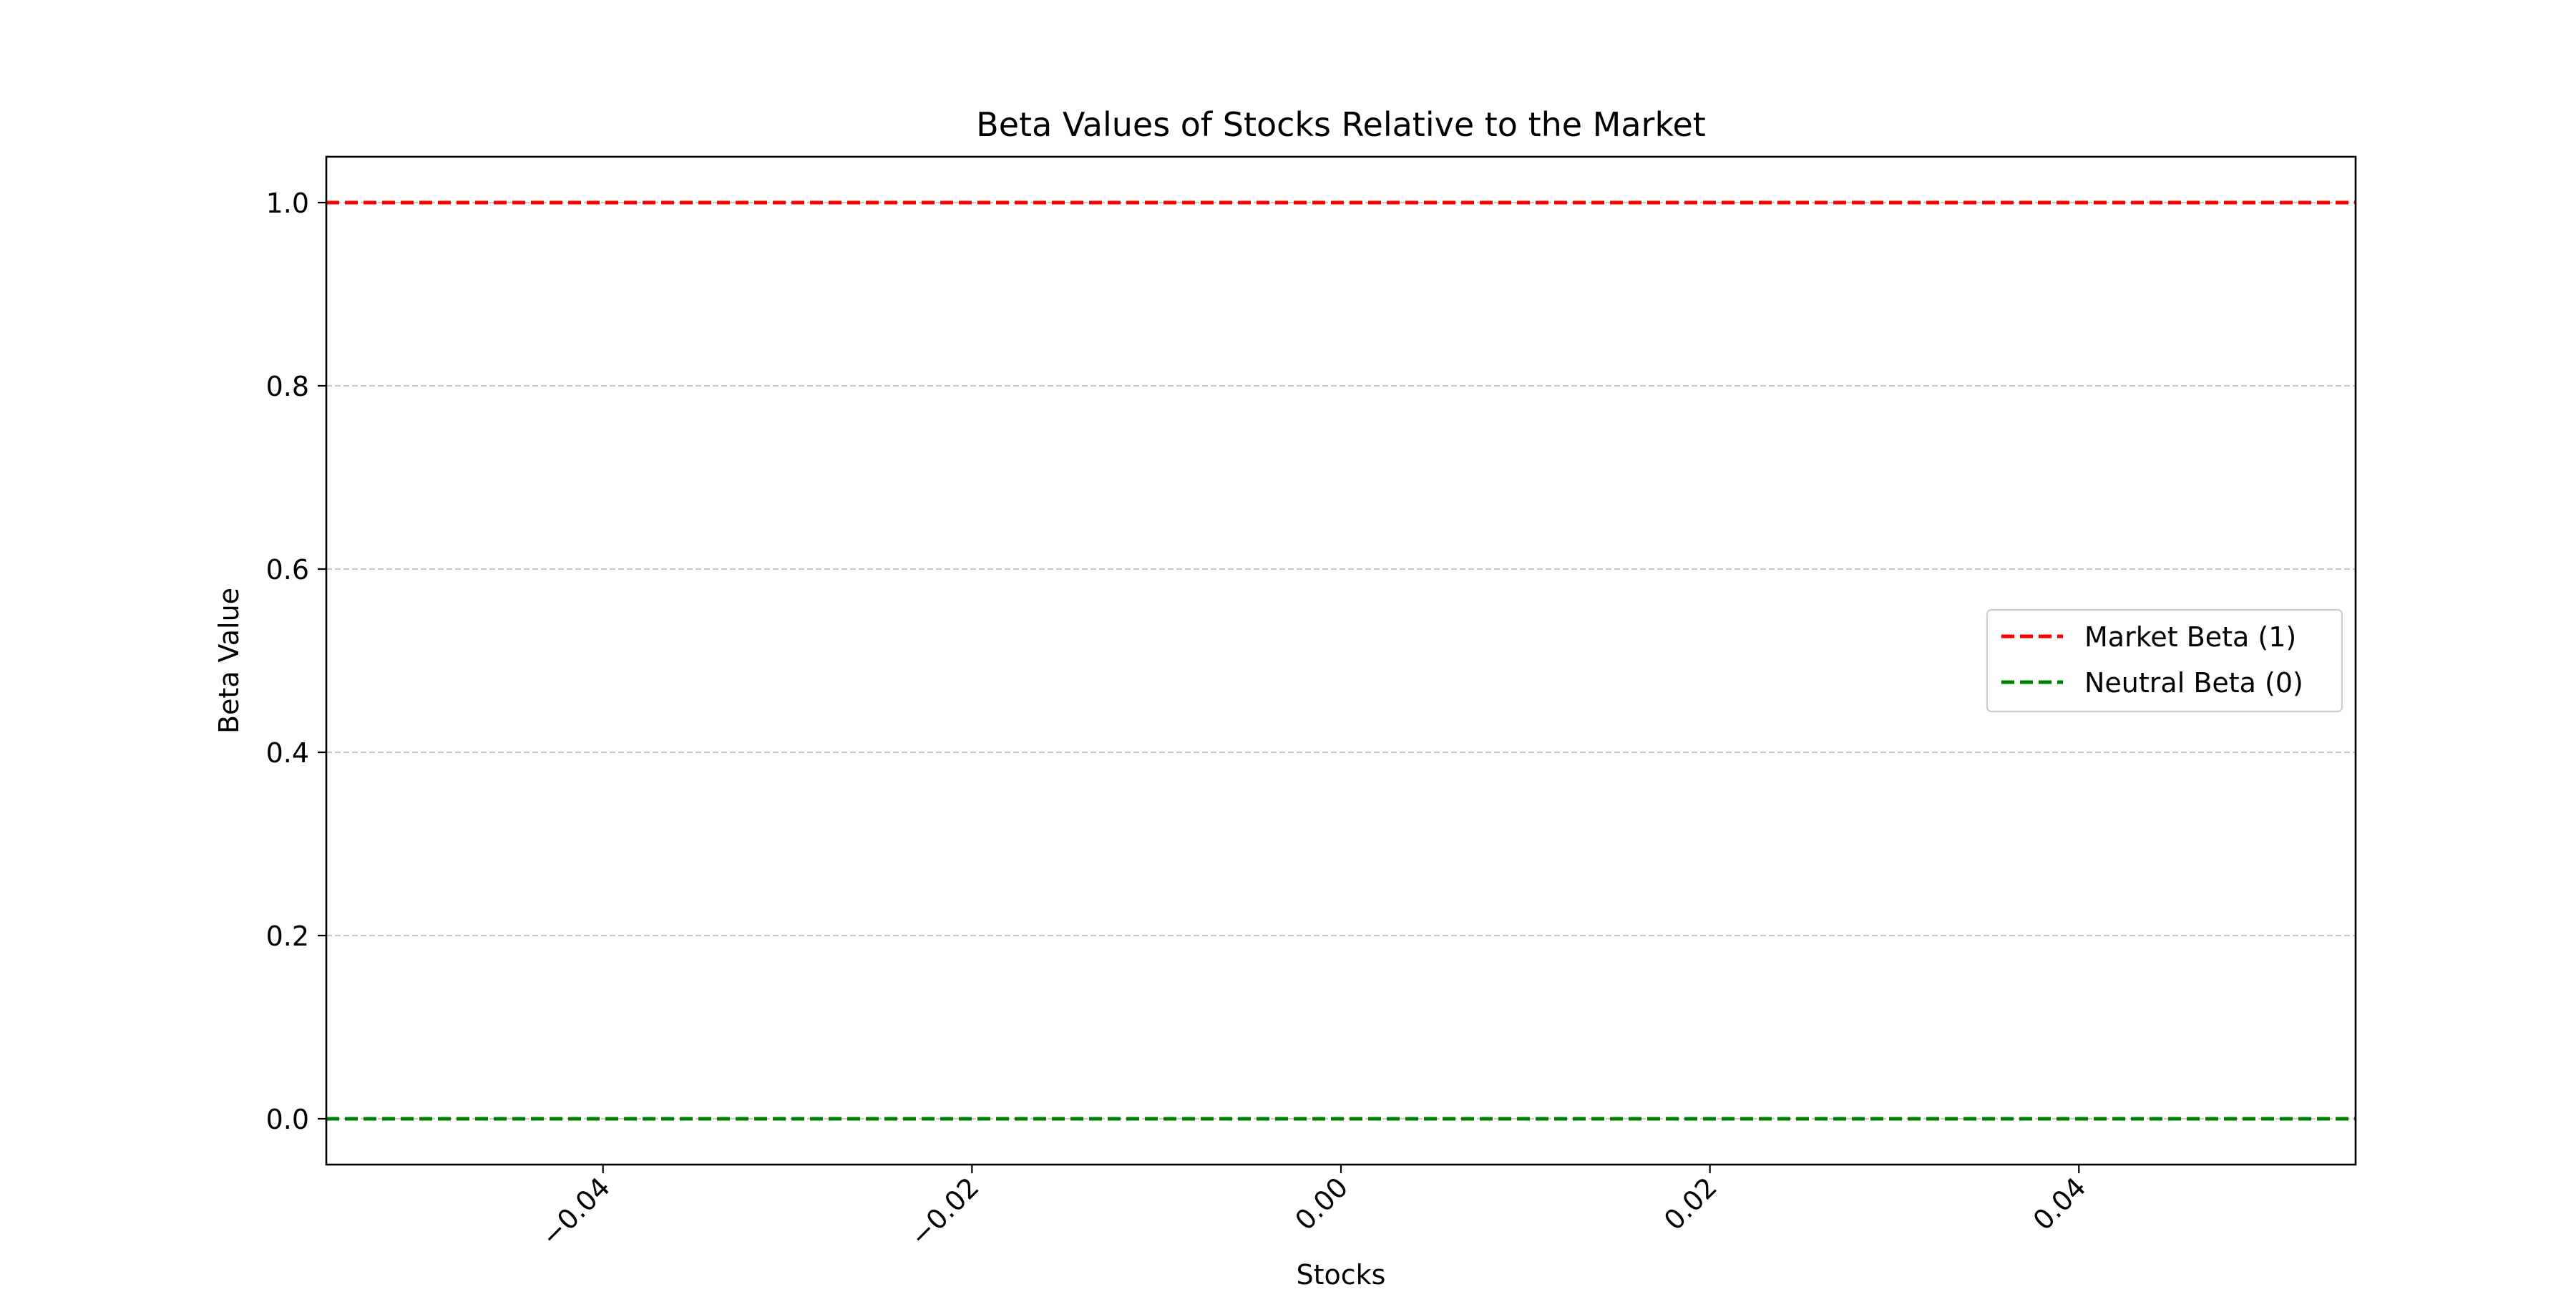  Describe the element at coordinates (287, 753) in the screenshot. I see `y-tick-label: 0.4` at that location.